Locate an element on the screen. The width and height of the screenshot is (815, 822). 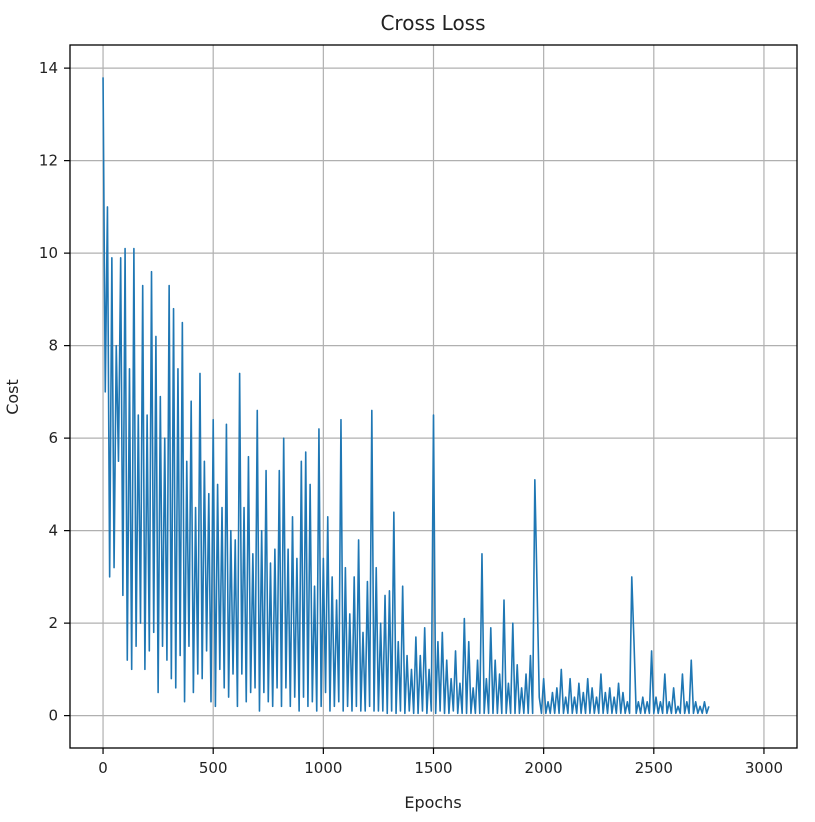
y-tick-label: 2 is located at coordinates (53, 623).